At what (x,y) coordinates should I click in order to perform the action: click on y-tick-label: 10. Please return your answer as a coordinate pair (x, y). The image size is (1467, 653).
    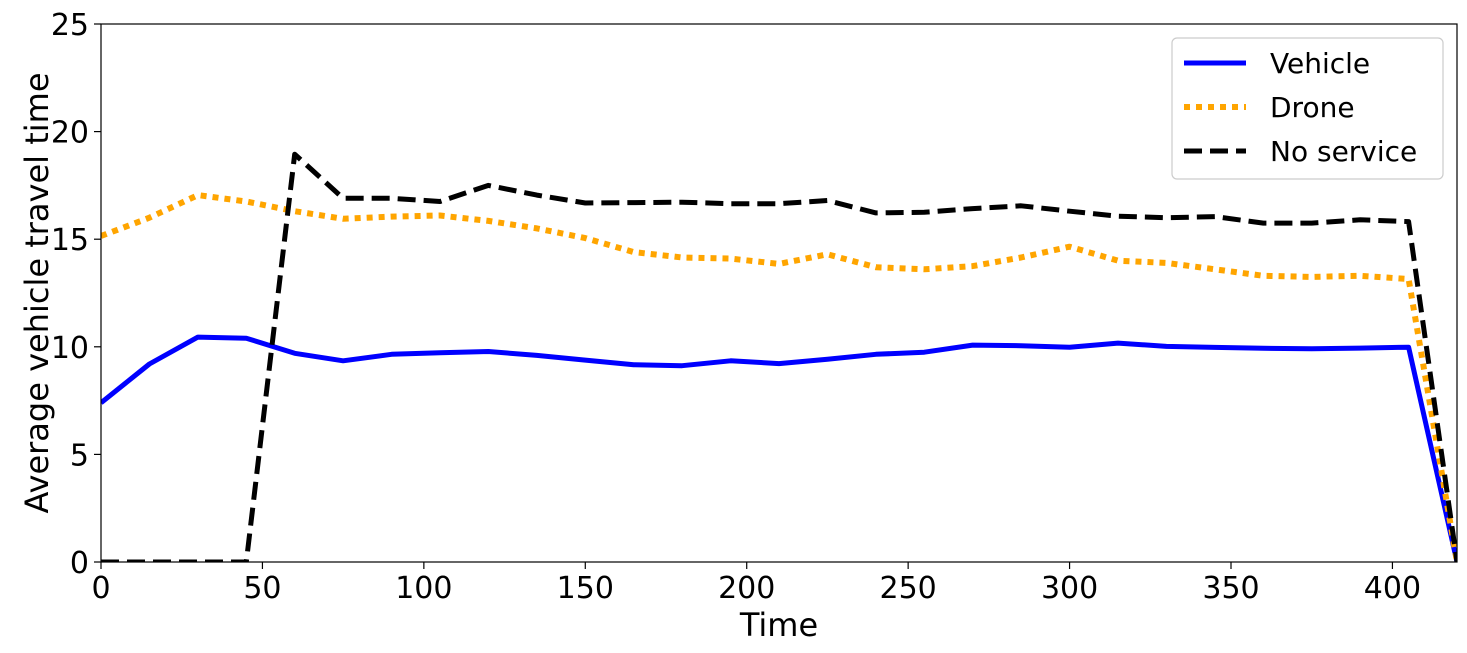
    Looking at the image, I should click on (70, 348).